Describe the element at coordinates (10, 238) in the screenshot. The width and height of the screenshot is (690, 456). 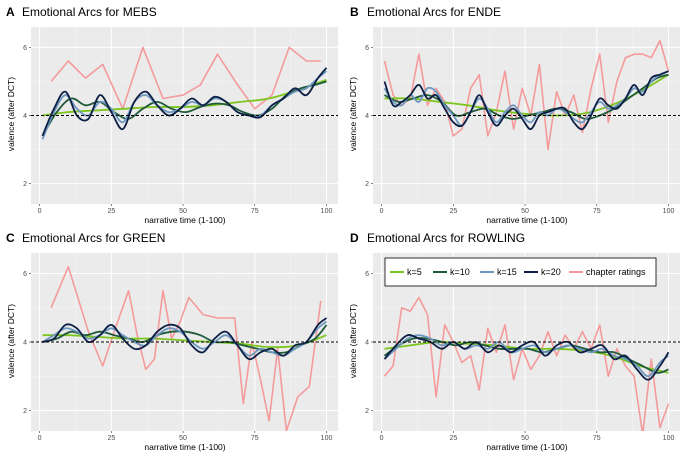
I see `panel-c-letter: C` at that location.